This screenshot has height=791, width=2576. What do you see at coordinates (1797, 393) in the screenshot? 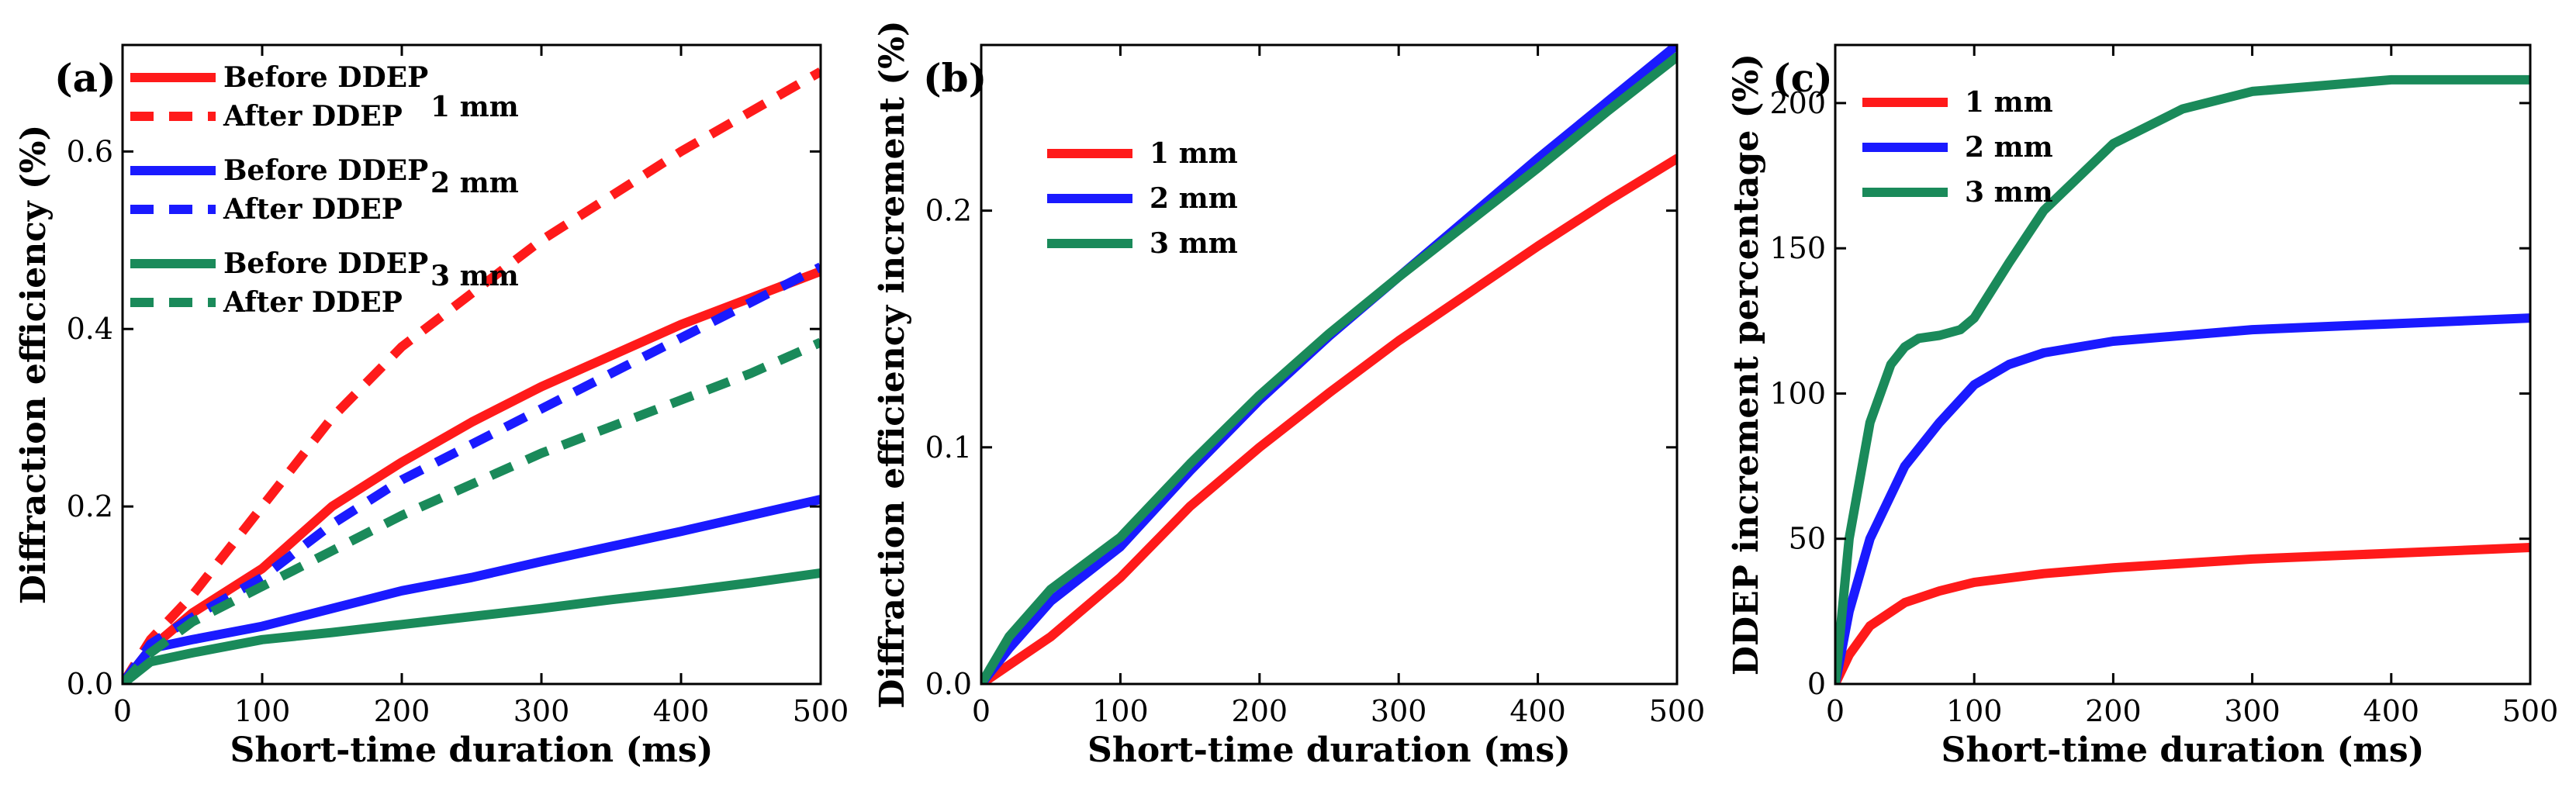
I see `y-tick-label: 100` at bounding box center [1797, 393].